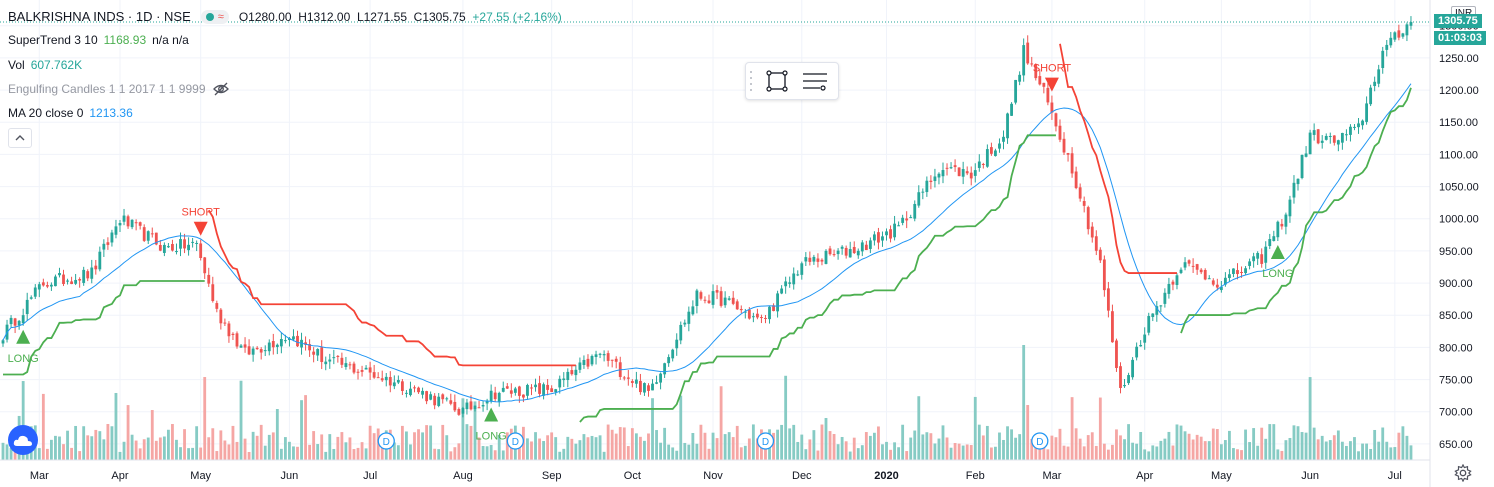 This screenshot has width=1494, height=487. I want to click on symbol-title: BALKRISHNA INDS · 1D · NSE, so click(99, 16).